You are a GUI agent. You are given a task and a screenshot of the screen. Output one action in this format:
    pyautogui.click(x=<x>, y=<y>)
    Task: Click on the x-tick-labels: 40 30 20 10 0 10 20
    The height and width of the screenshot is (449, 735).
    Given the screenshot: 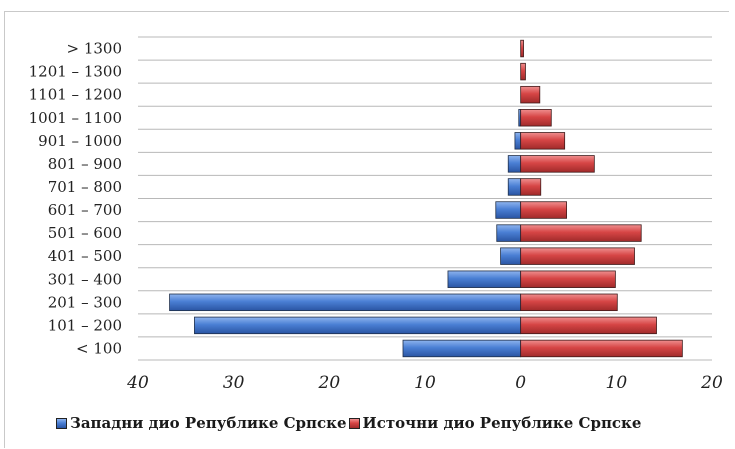 What is the action you would take?
    pyautogui.click(x=424, y=383)
    